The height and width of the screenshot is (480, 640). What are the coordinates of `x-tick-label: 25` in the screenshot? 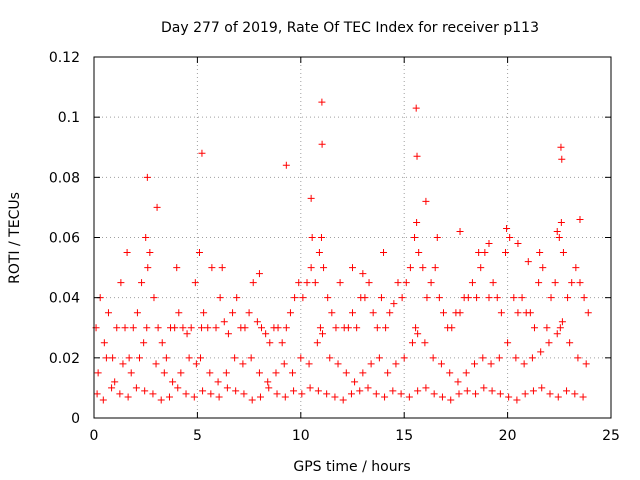 It's located at (611, 436).